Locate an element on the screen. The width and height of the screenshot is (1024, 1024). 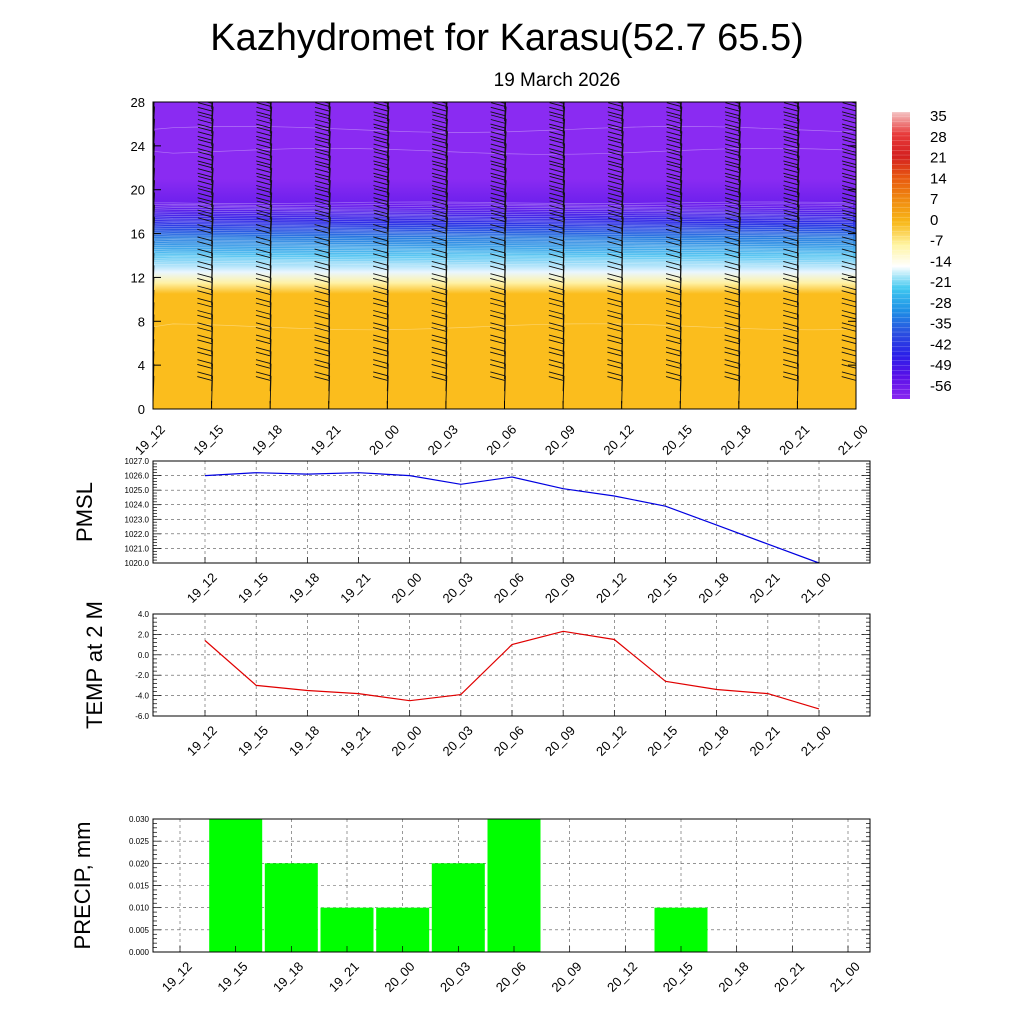
y-tick-label: 0.015 is located at coordinates (139, 886).